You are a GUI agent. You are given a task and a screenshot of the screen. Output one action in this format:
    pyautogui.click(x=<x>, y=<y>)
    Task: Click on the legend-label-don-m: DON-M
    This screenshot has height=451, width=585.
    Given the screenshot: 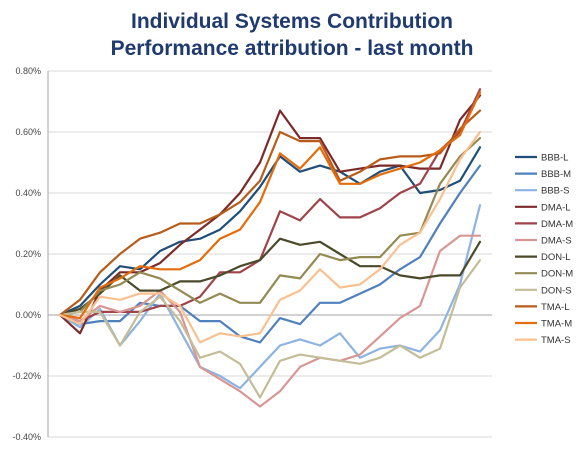 What is the action you would take?
    pyautogui.click(x=557, y=274)
    